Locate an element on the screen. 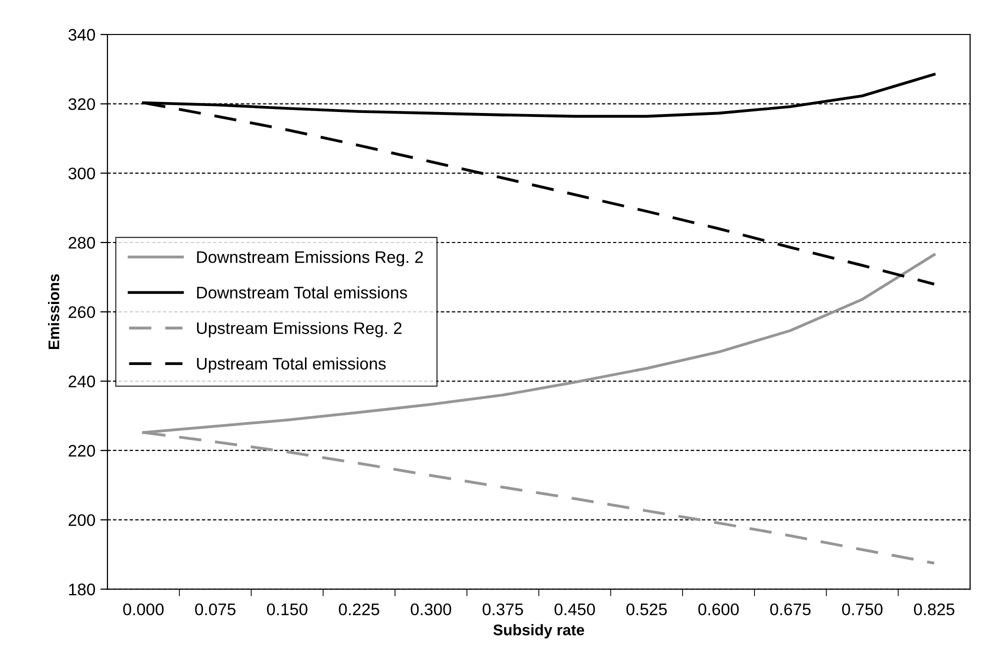 This screenshot has width=995, height=651. y-tick-label: 240 is located at coordinates (82, 382).